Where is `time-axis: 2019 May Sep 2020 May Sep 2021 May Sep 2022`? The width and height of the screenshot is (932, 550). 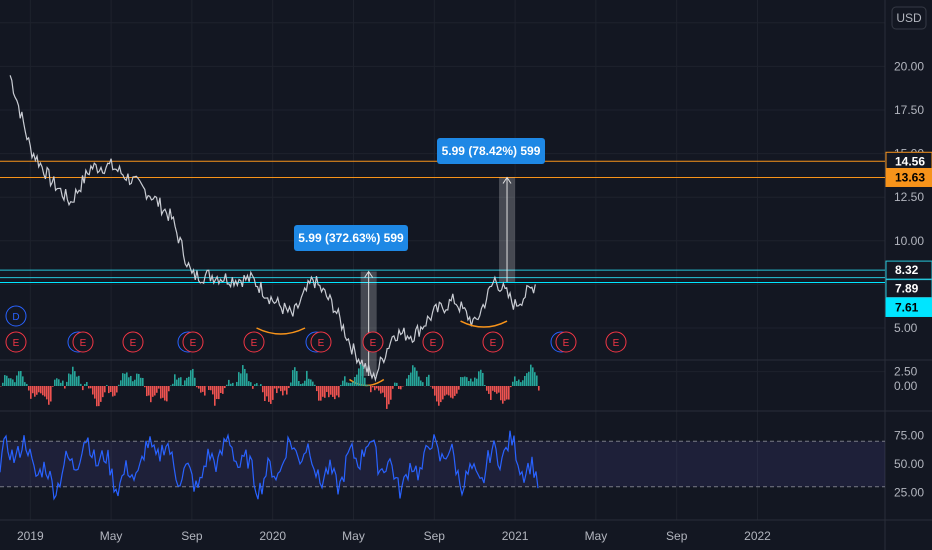
time-axis: 2019 May Sep 2020 May Sep 2021 May Sep 2022 is located at coordinates (394, 536).